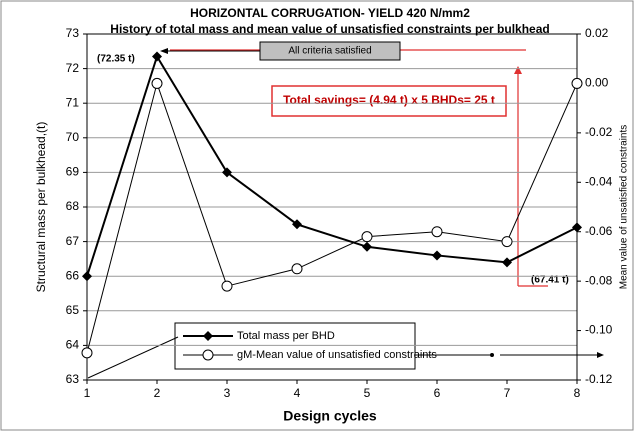 The width and height of the screenshot is (634, 431). Describe the element at coordinates (116, 59) in the screenshot. I see `annotation: (72.35 t)` at that location.